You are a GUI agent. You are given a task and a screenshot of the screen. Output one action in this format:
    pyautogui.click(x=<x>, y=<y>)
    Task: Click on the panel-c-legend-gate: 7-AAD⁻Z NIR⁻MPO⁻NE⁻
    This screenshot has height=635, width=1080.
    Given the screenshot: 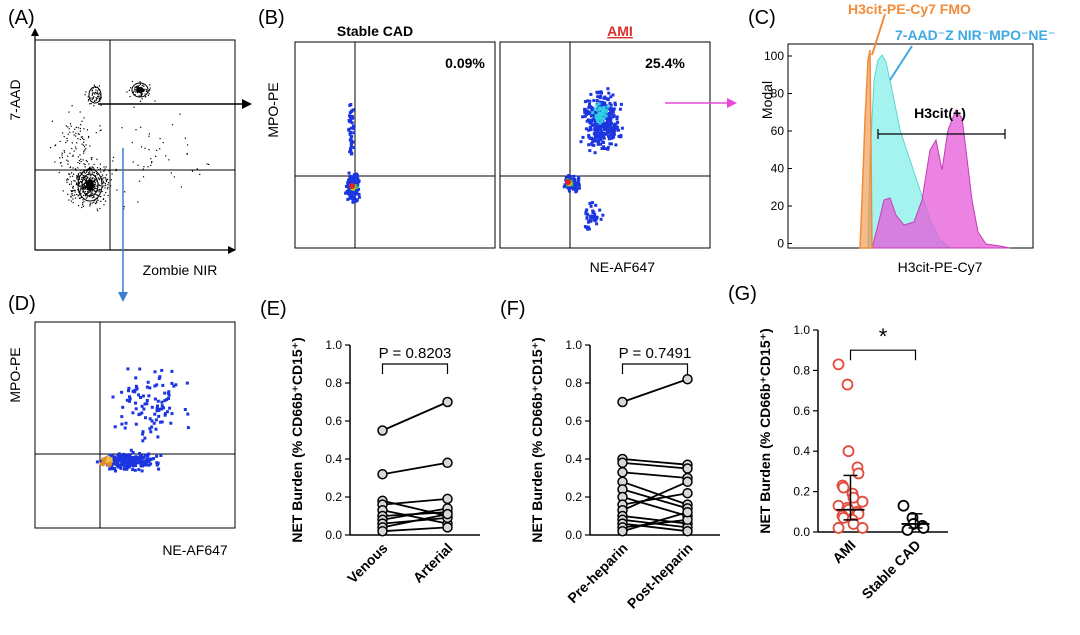 What is the action you would take?
    pyautogui.click(x=975, y=35)
    